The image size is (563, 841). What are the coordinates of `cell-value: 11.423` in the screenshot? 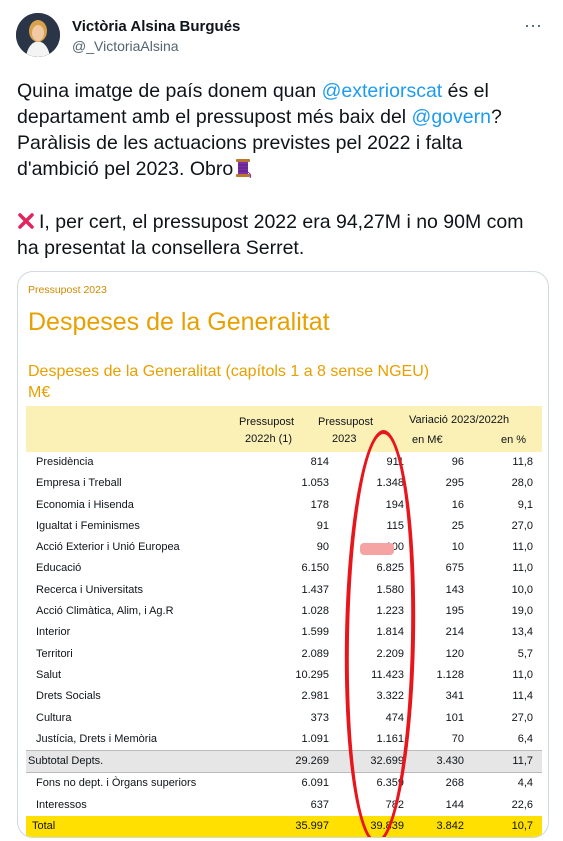 It's located at (387, 674).